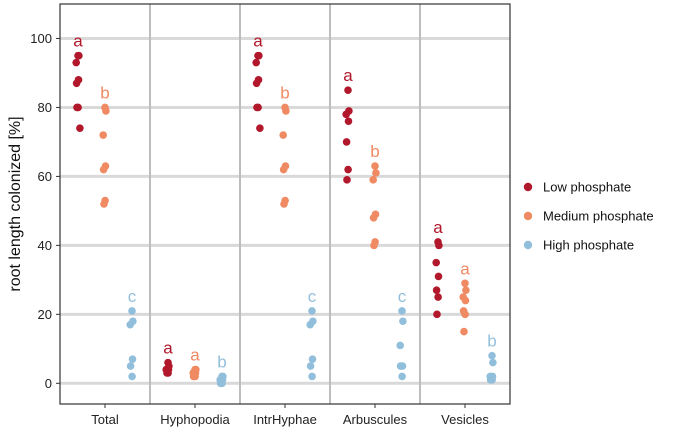 The image size is (682, 431). Describe the element at coordinates (598, 216) in the screenshot. I see `legend-label: Medium phosphate` at that location.